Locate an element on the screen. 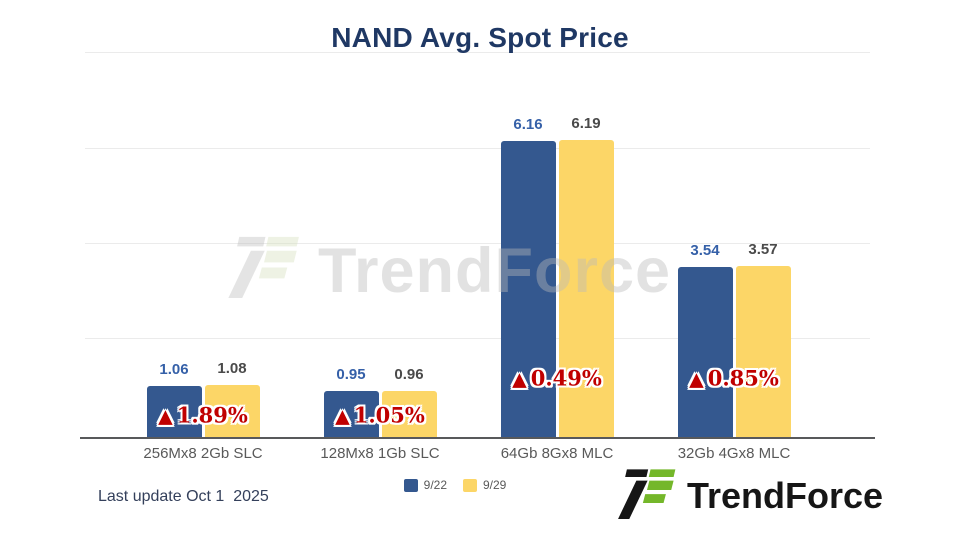 This screenshot has height=540, width=960. category-label: 64Gb 8Gx8 MLC is located at coordinates (557, 453).